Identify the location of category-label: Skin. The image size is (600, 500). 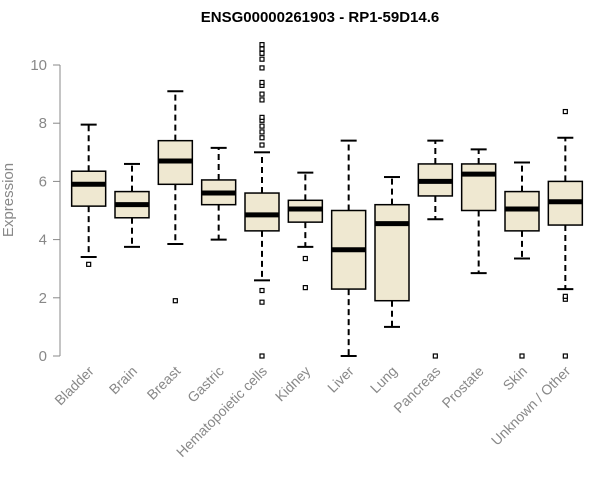
(515, 378).